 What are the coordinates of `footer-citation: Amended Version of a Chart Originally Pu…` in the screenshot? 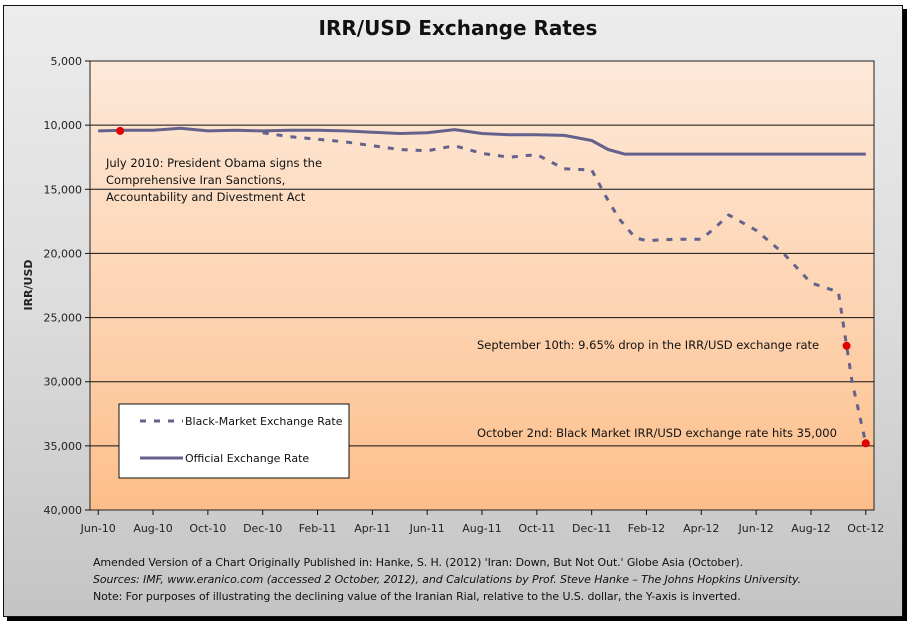 It's located at (418, 562).